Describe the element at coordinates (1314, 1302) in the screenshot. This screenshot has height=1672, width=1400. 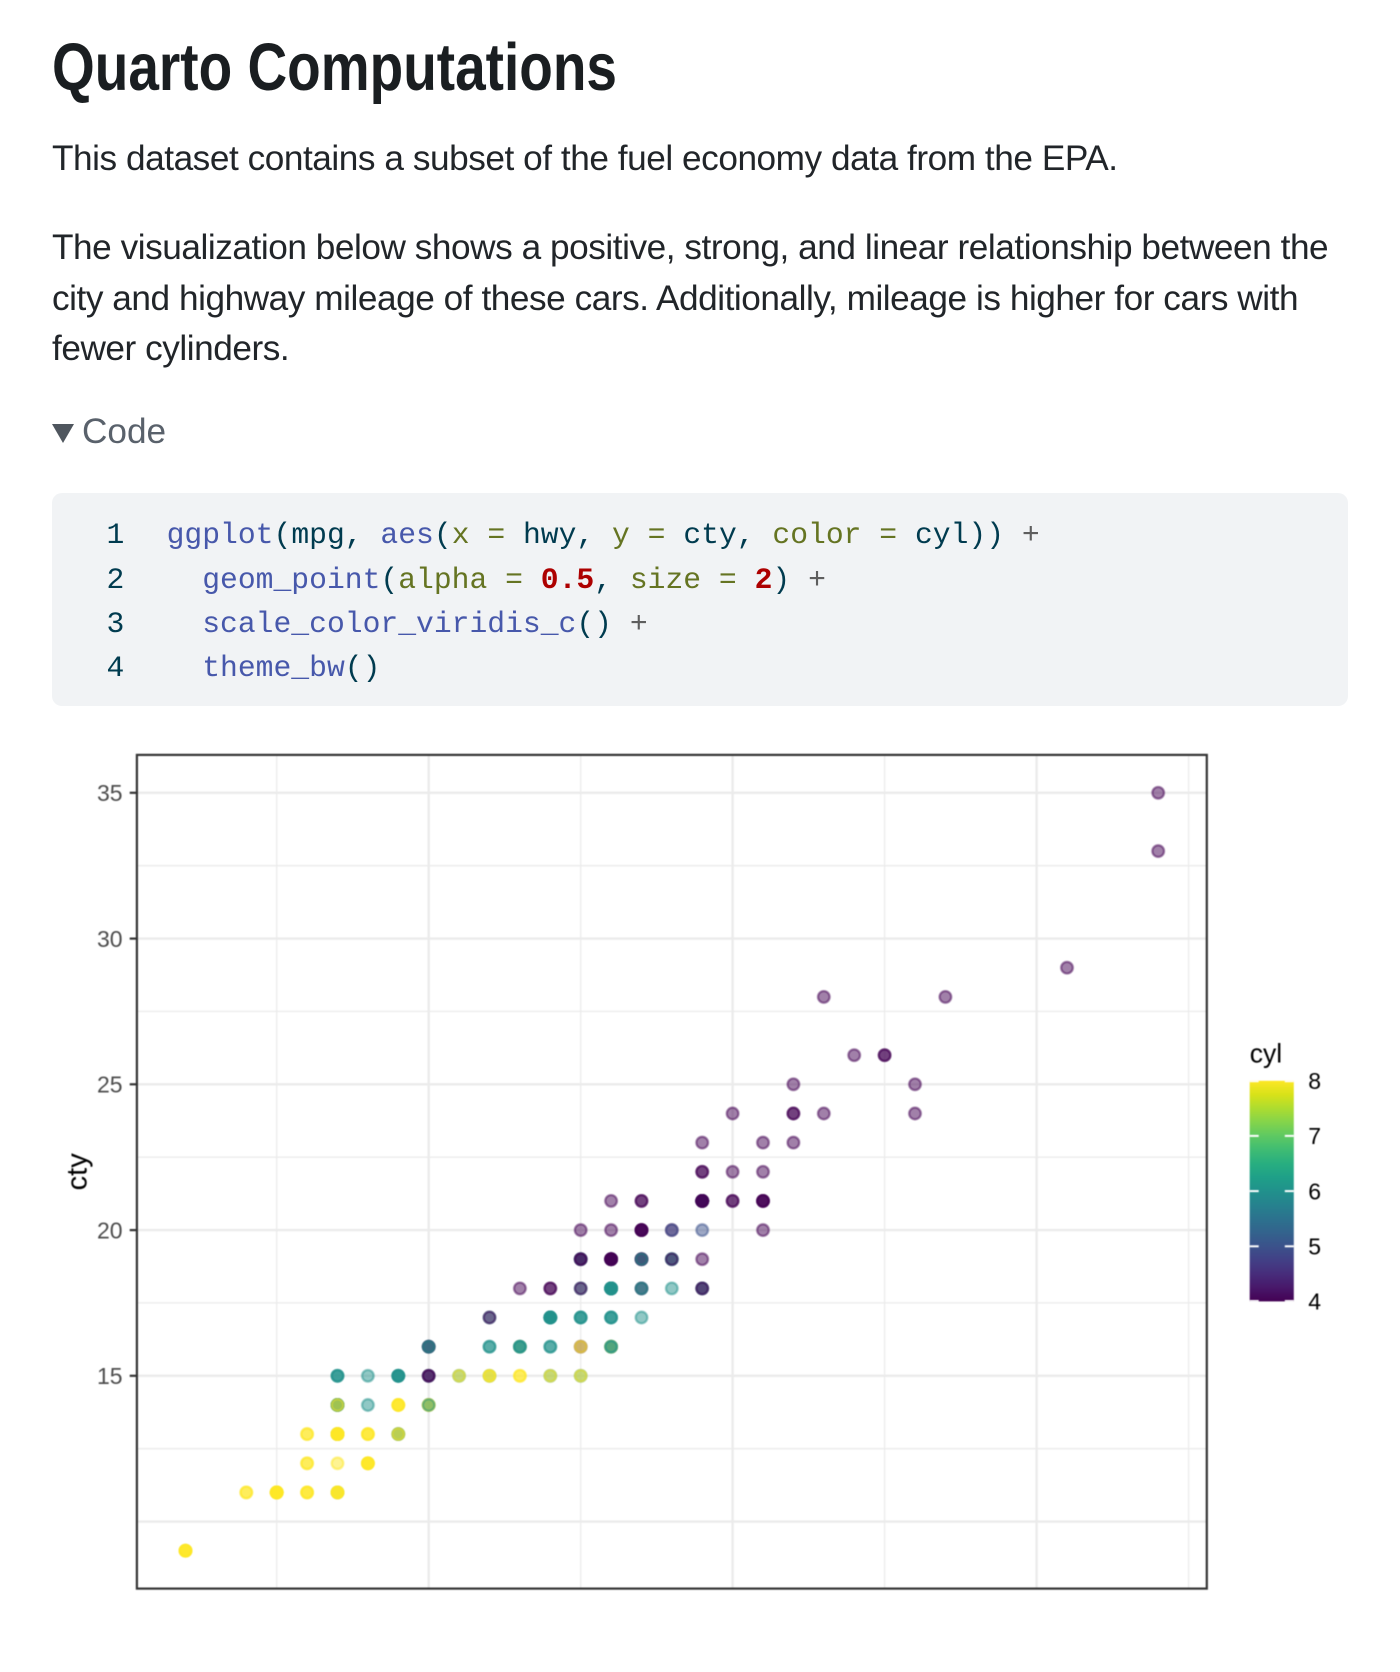
I see `svg-text: 4` at that location.